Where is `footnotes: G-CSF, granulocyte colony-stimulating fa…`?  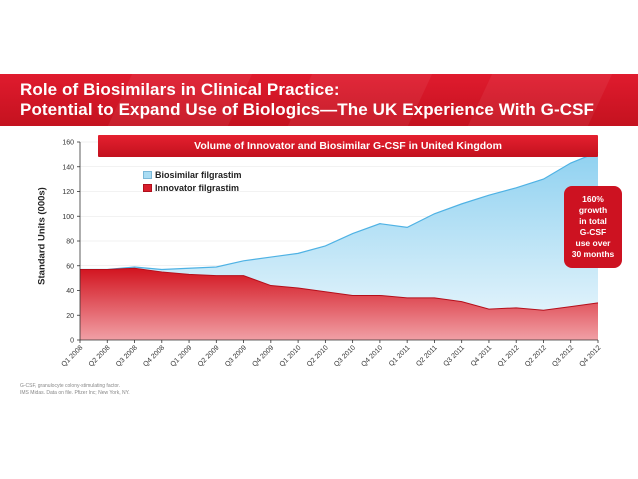
footnotes: G-CSF, granulocyte colony-stimulating fa… is located at coordinates (75, 390).